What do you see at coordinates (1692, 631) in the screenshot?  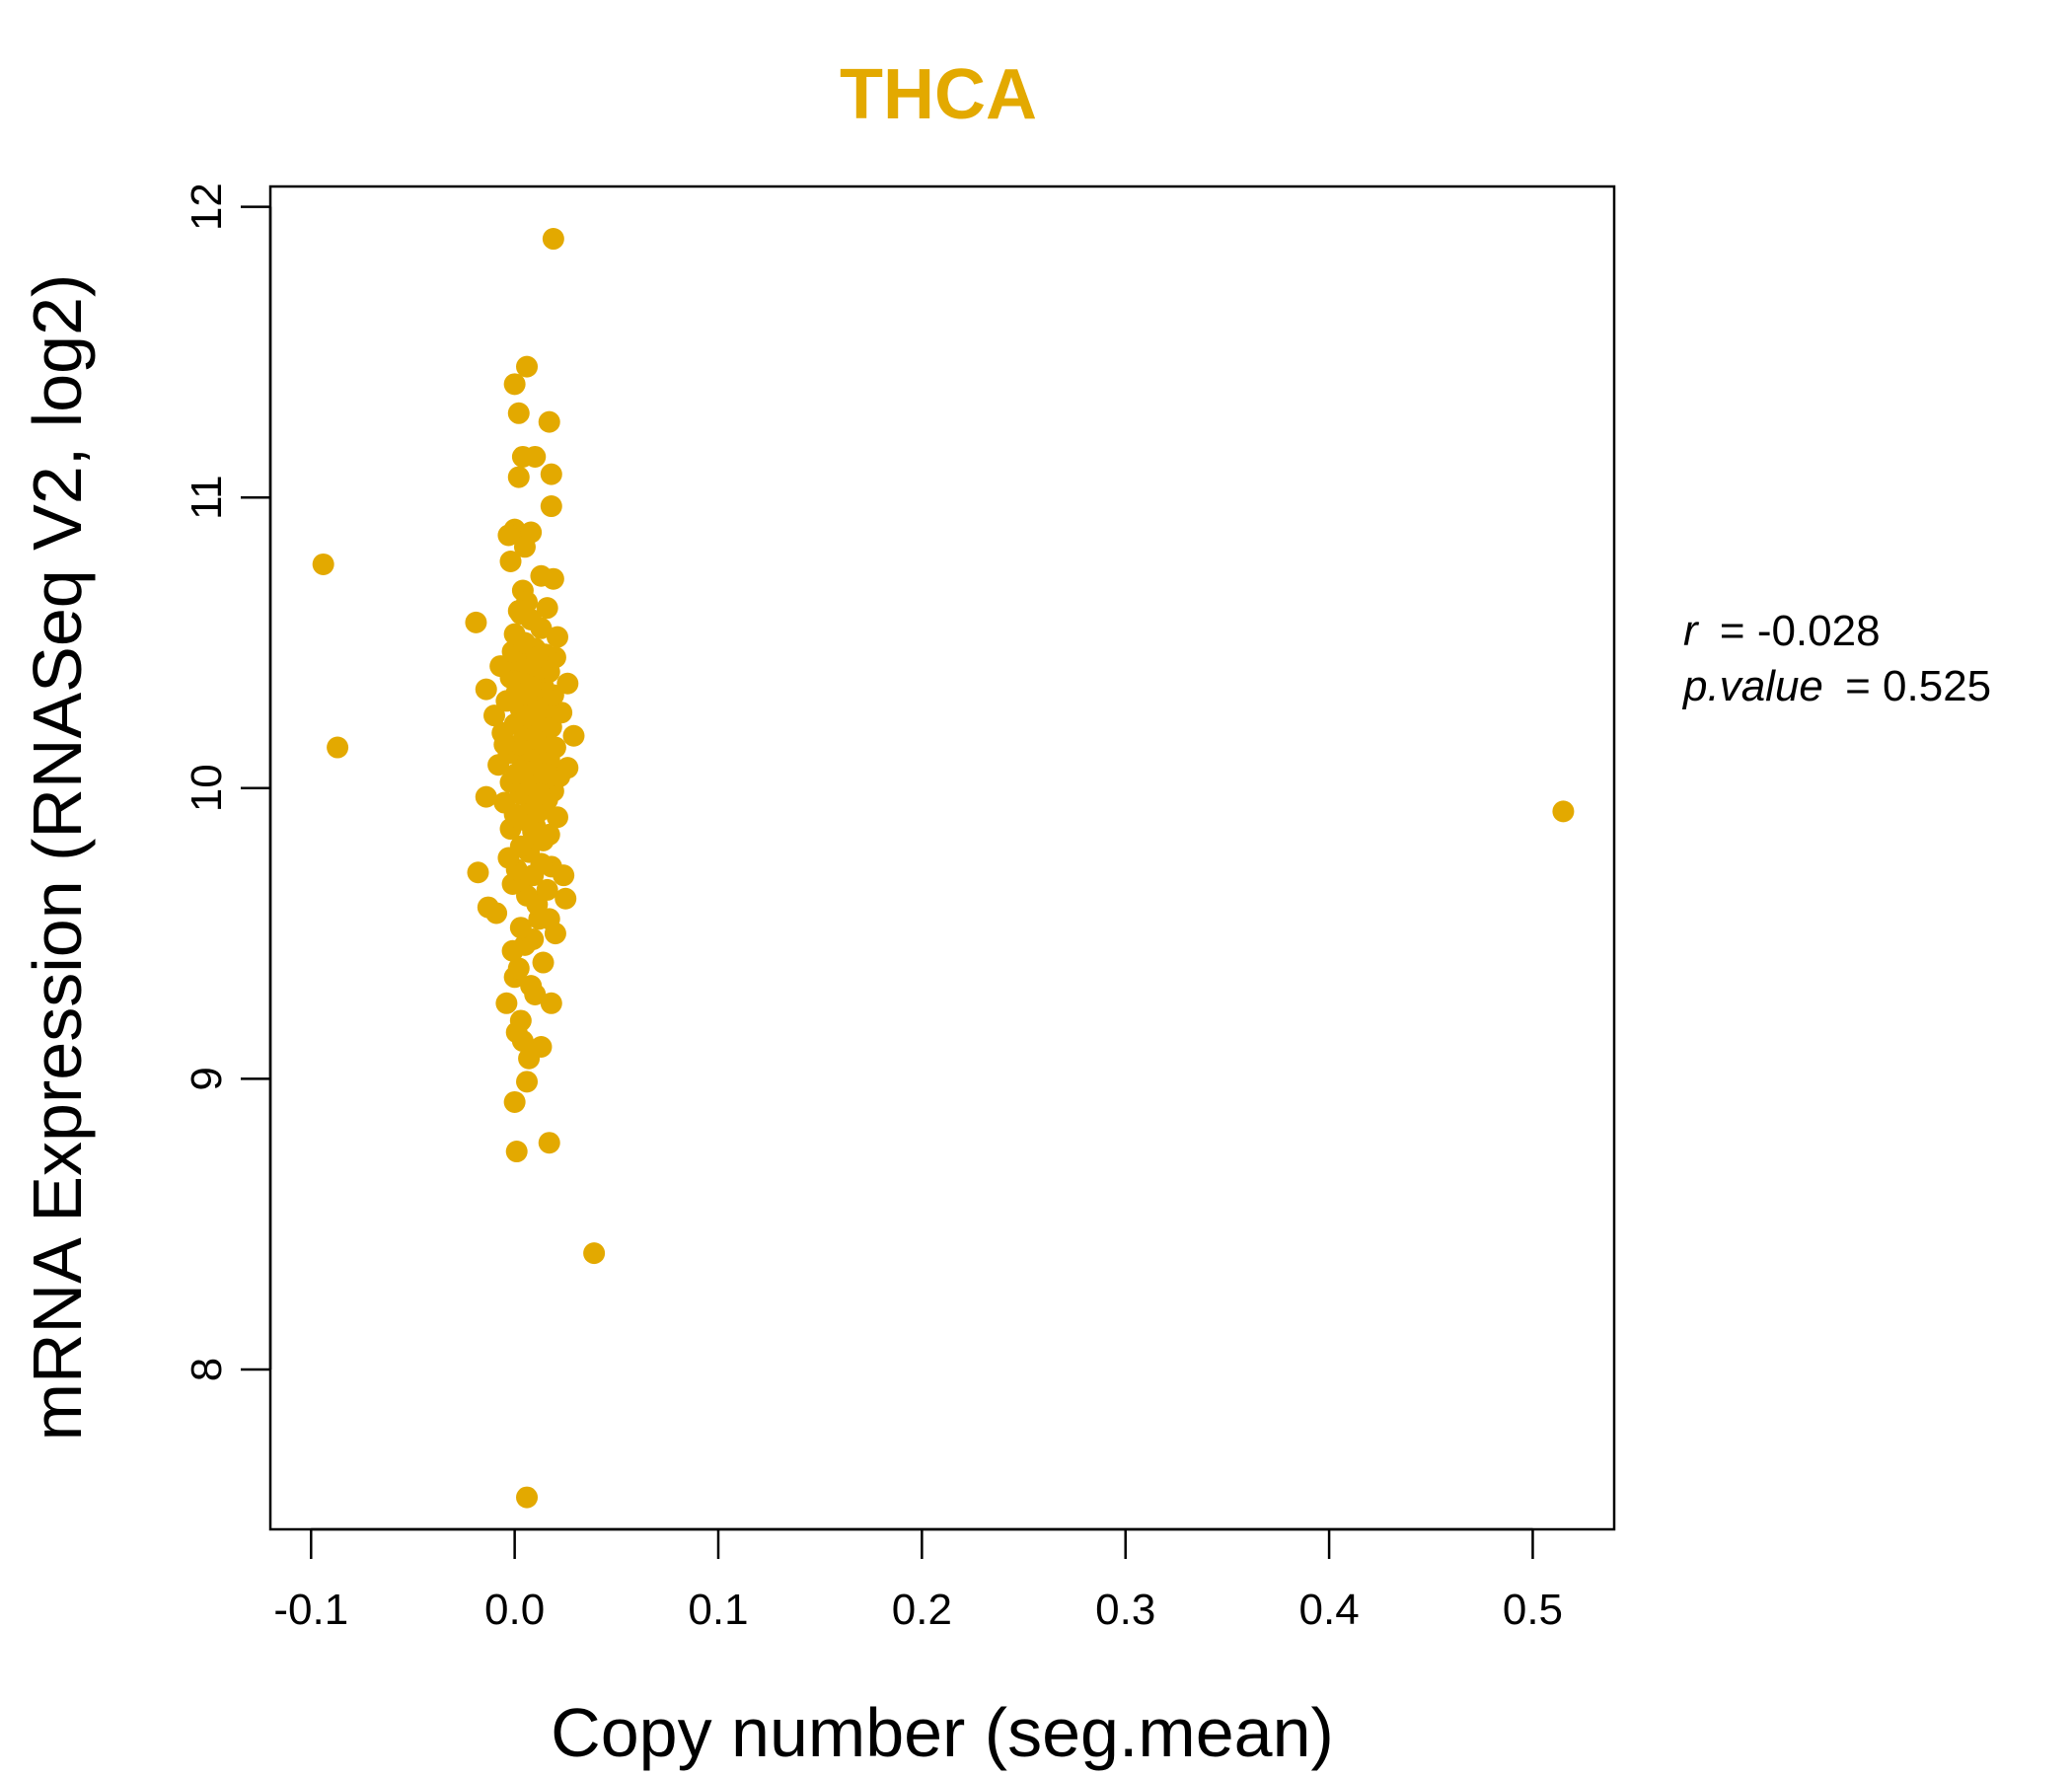 I see `stat-r-key: r` at bounding box center [1692, 631].